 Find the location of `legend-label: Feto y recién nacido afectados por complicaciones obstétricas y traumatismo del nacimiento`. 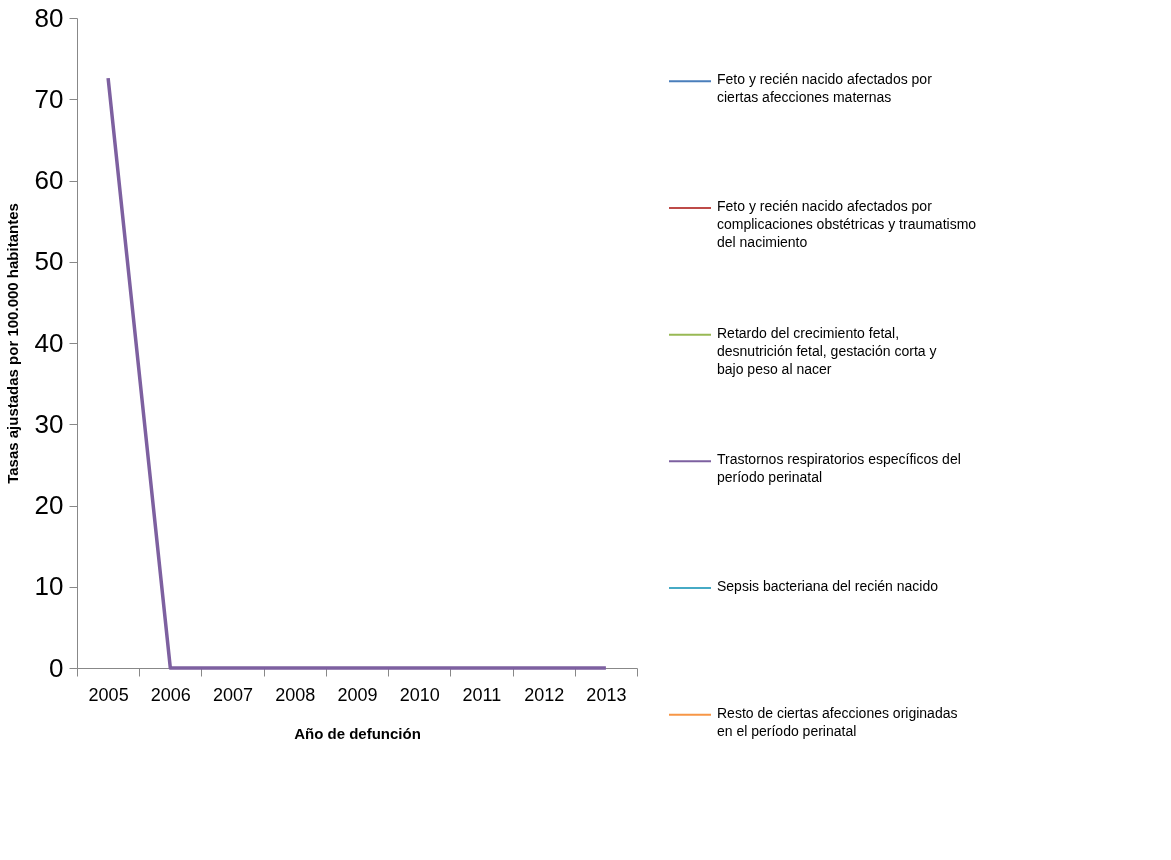

legend-label: Feto y recién nacido afectados por complicaciones obstétricas y traumatismo del nacimiento is located at coordinates (847, 224).